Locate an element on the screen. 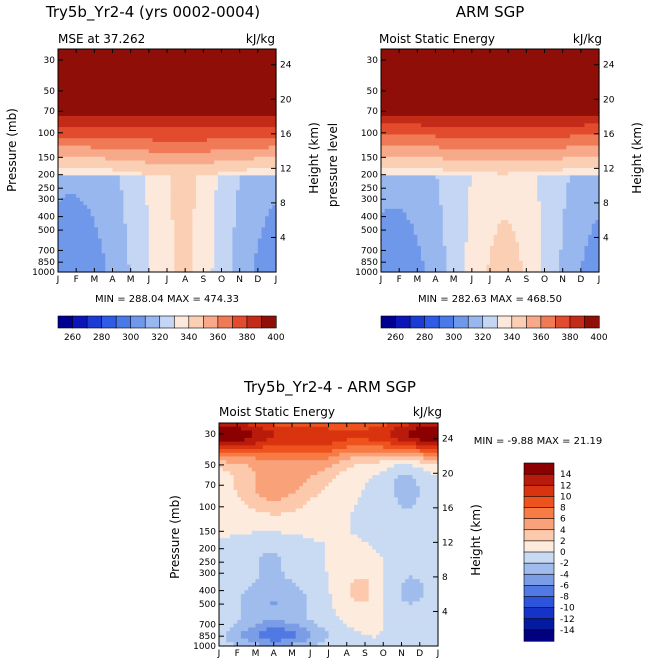  panel-model-ytick-label: 250 is located at coordinates (46, 189).